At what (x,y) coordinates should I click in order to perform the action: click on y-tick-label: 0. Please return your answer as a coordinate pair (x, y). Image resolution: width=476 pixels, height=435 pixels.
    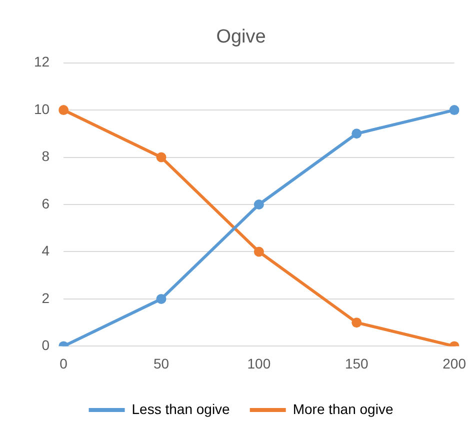
    Looking at the image, I should click on (46, 345).